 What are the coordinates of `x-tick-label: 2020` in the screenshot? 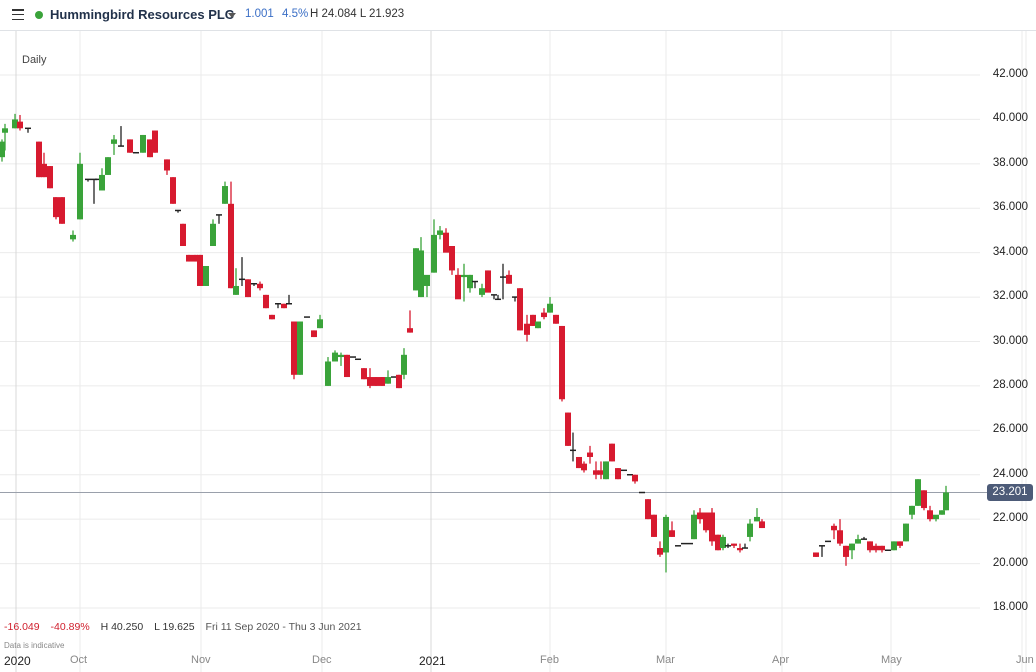 It's located at (17, 661).